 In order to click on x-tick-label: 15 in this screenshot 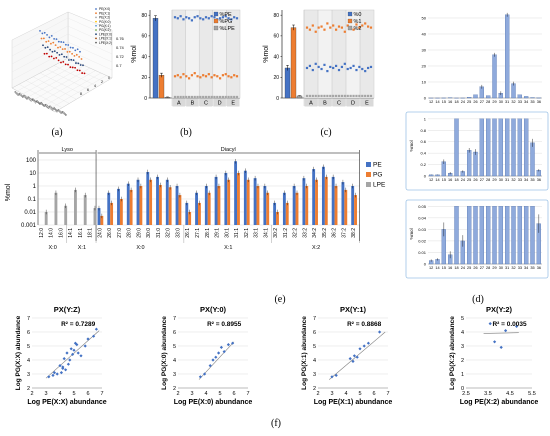, I will do `click(444, 268)`.